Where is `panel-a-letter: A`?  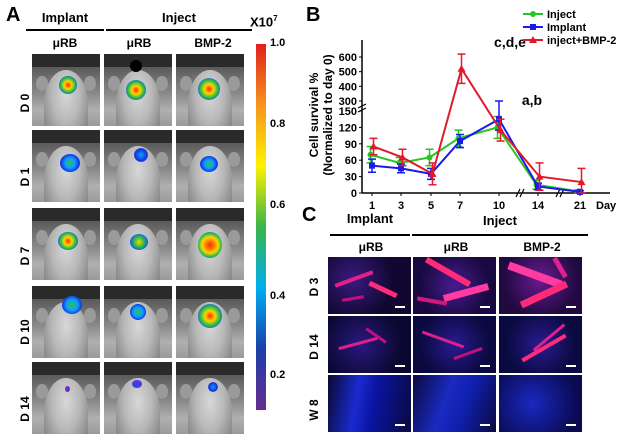
panel-a-letter: A is located at coordinates (13, 15).